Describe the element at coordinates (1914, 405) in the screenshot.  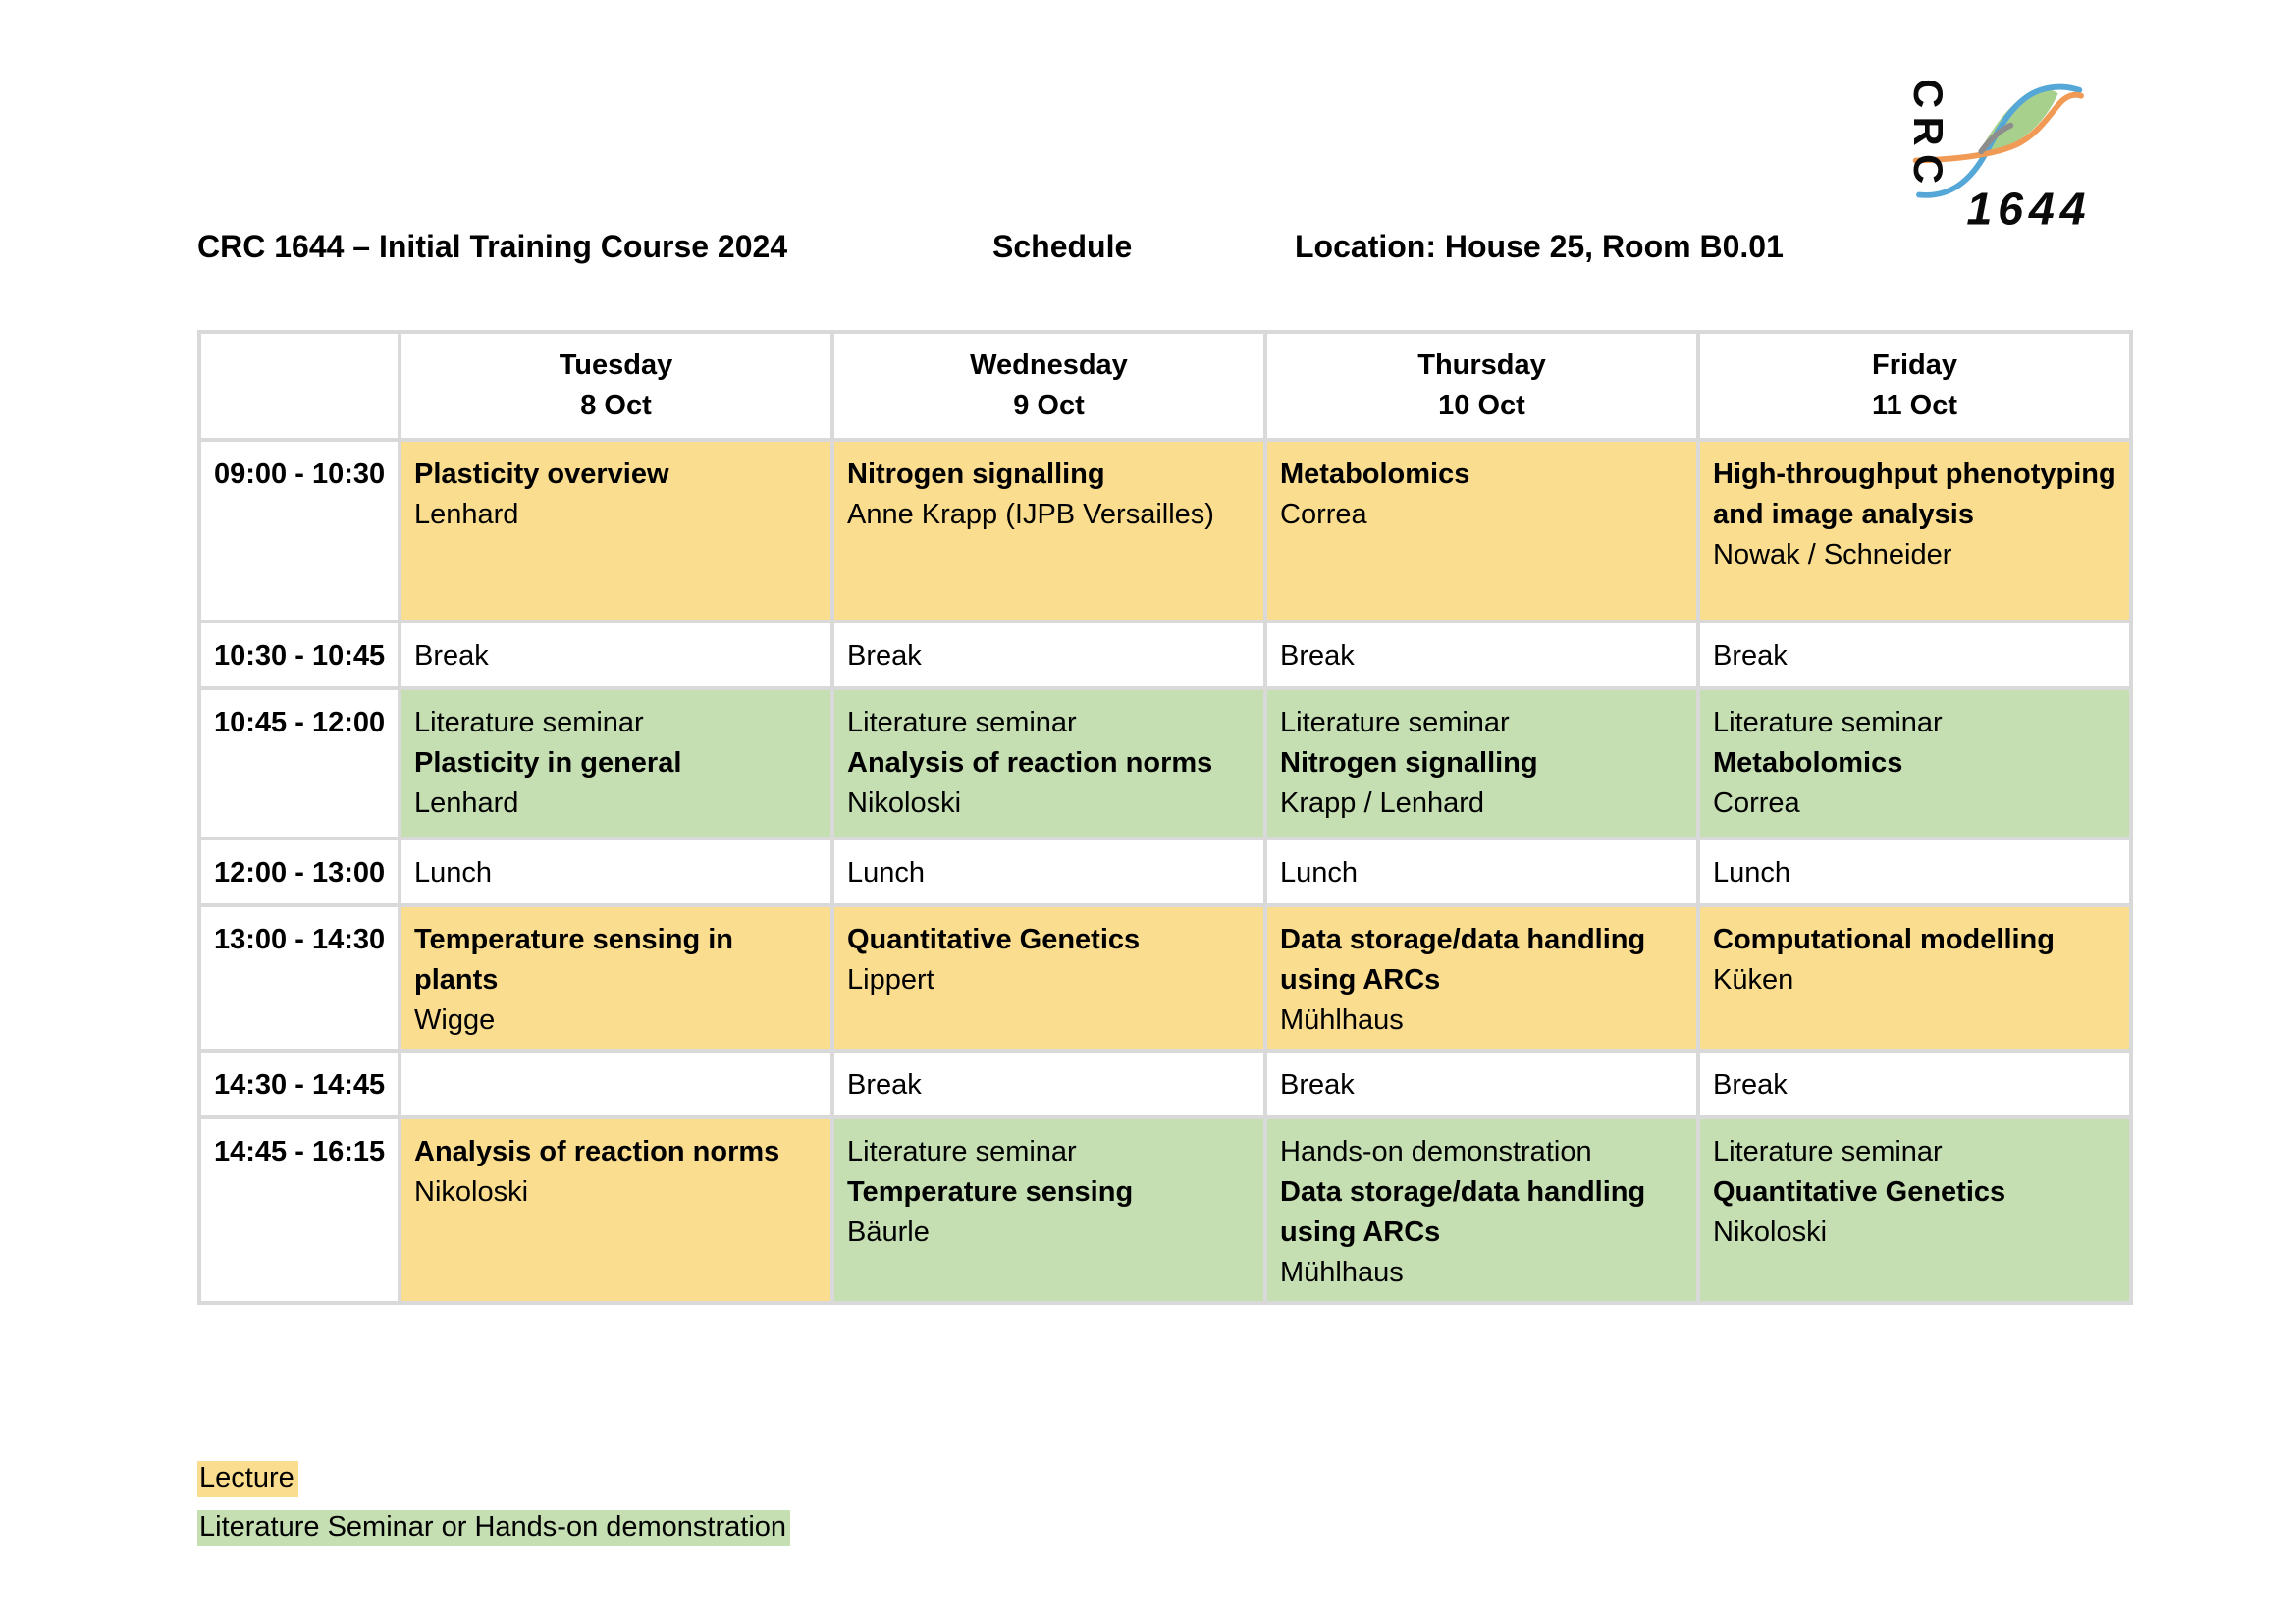
I see `day-date: 11 Oct` at that location.